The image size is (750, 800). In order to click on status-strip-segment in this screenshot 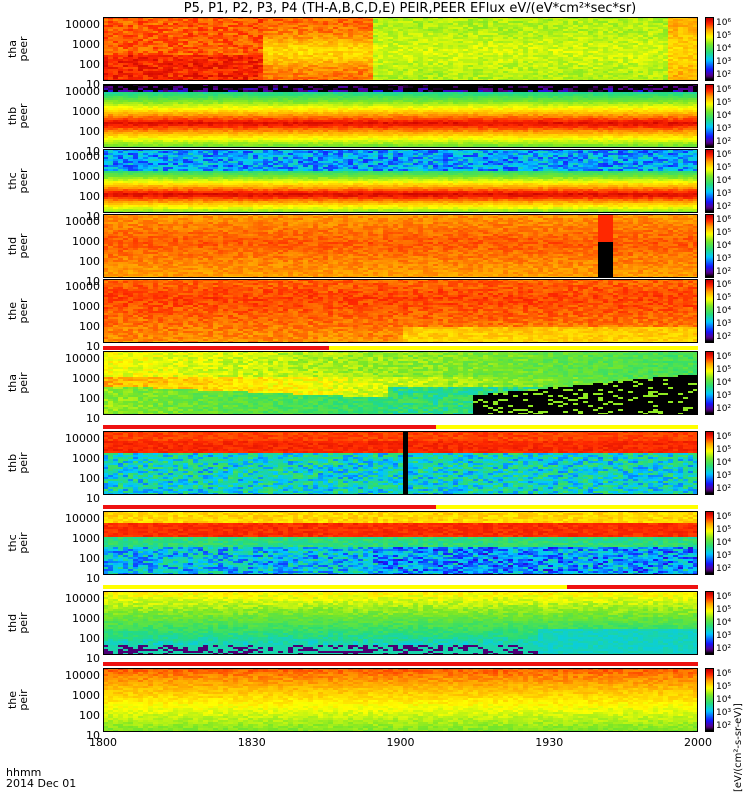, I will do `click(270, 507)`.